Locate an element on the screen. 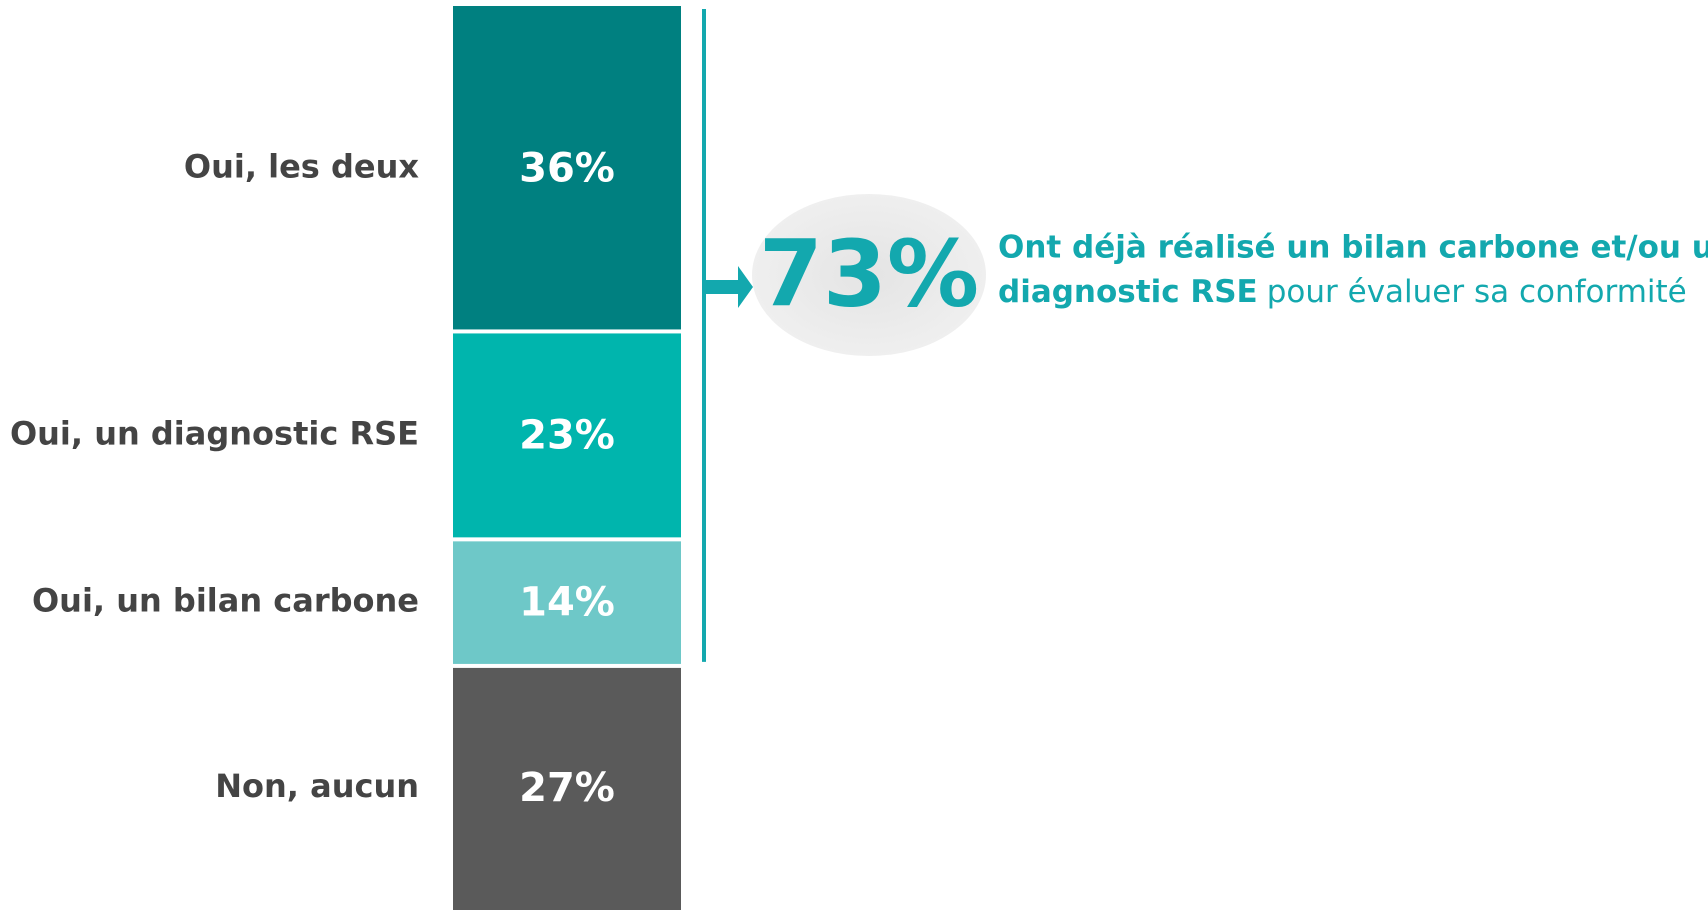 The image size is (1708, 910). category-label: Non, aucun is located at coordinates (317, 786).